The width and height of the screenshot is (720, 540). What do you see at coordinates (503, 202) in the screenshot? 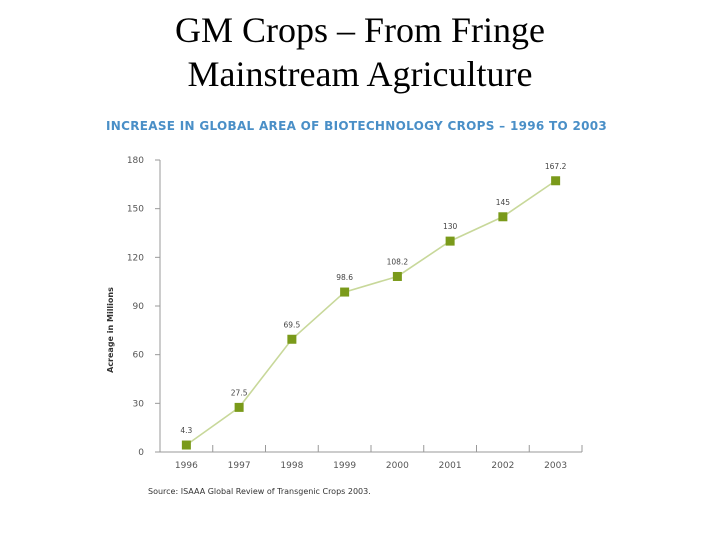
I see `data-label-2002: 145` at bounding box center [503, 202].